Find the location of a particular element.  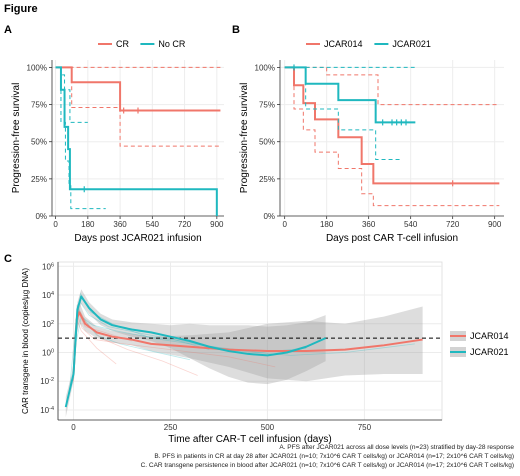

survival-line-b-jcar014 is located at coordinates (392, 125).